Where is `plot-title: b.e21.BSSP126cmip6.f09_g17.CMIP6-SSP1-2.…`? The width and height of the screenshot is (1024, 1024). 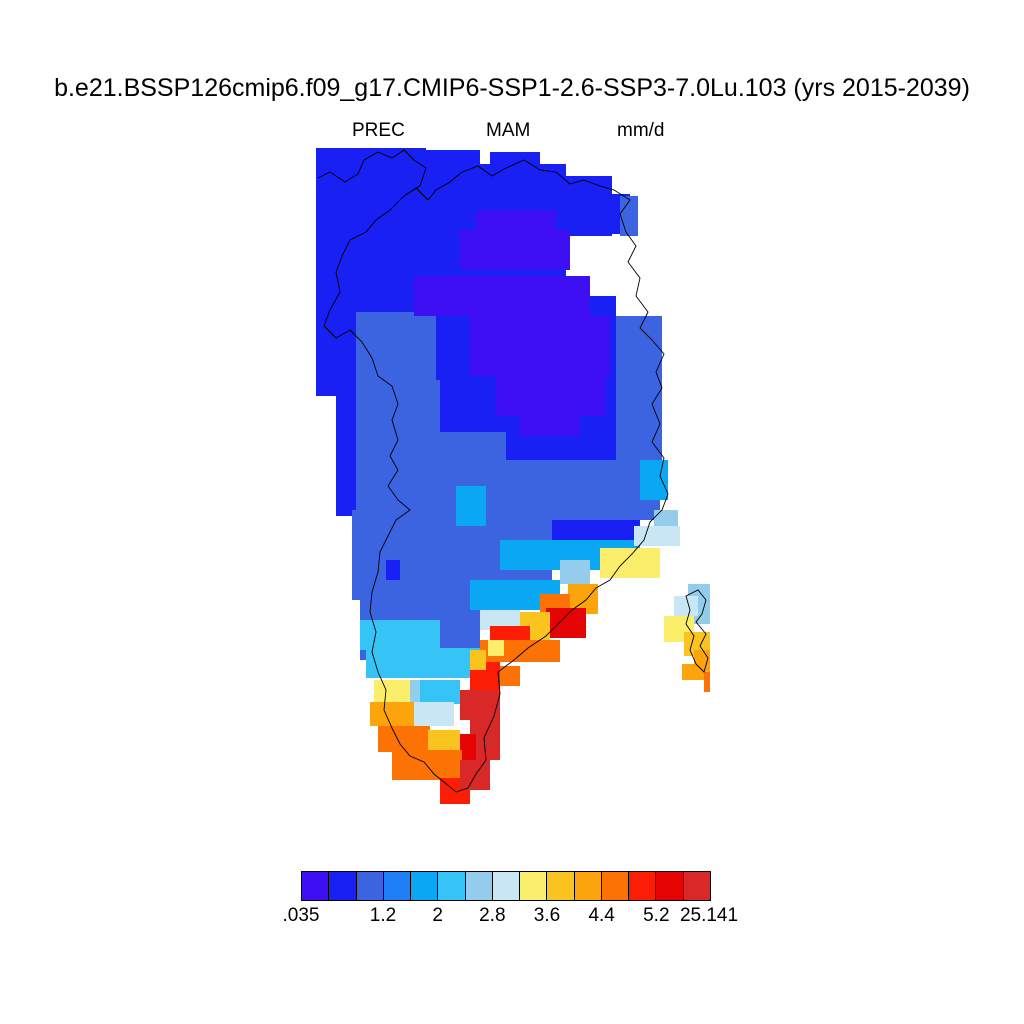
plot-title: b.e21.BSSP126cmip6.f09_g17.CMIP6-SSP1-2.… is located at coordinates (512, 88).